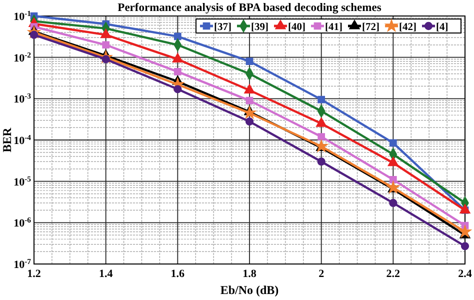  I want to click on legend-label: [42], so click(407, 27).